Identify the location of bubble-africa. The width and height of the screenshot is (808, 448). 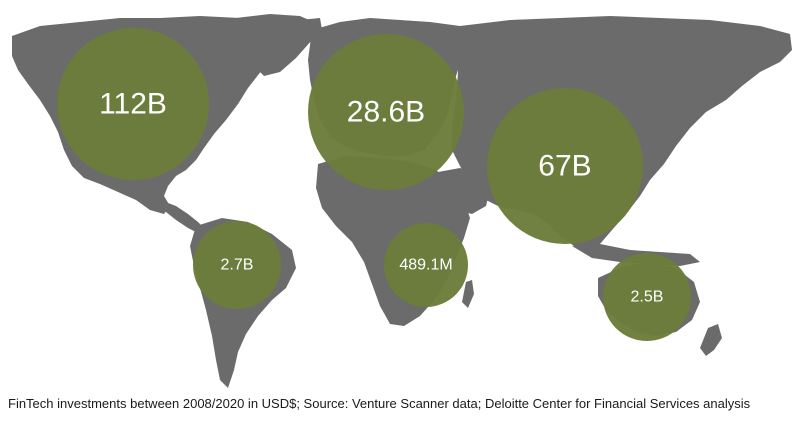
(426, 265).